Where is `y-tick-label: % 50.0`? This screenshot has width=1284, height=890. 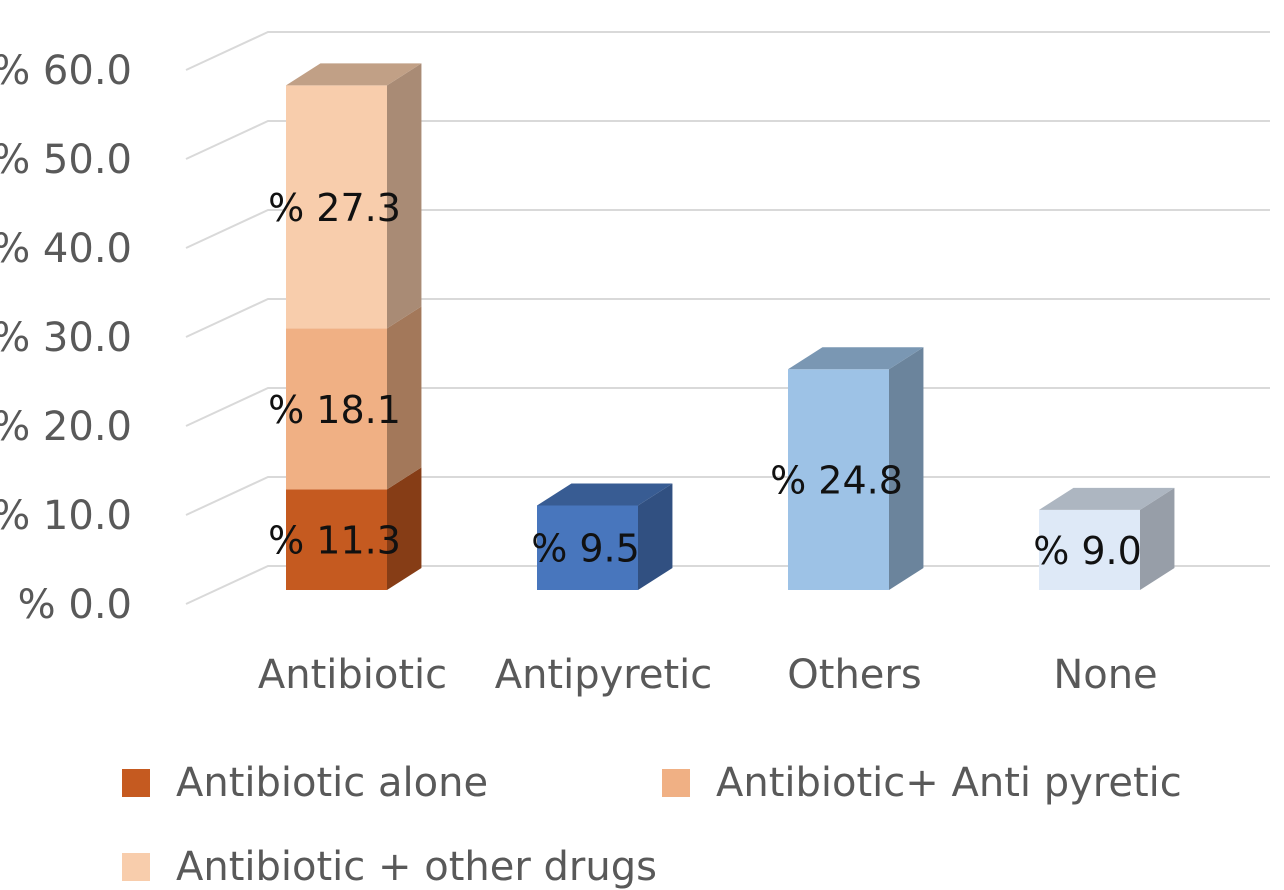 y-tick-label: % 50.0 is located at coordinates (66, 160).